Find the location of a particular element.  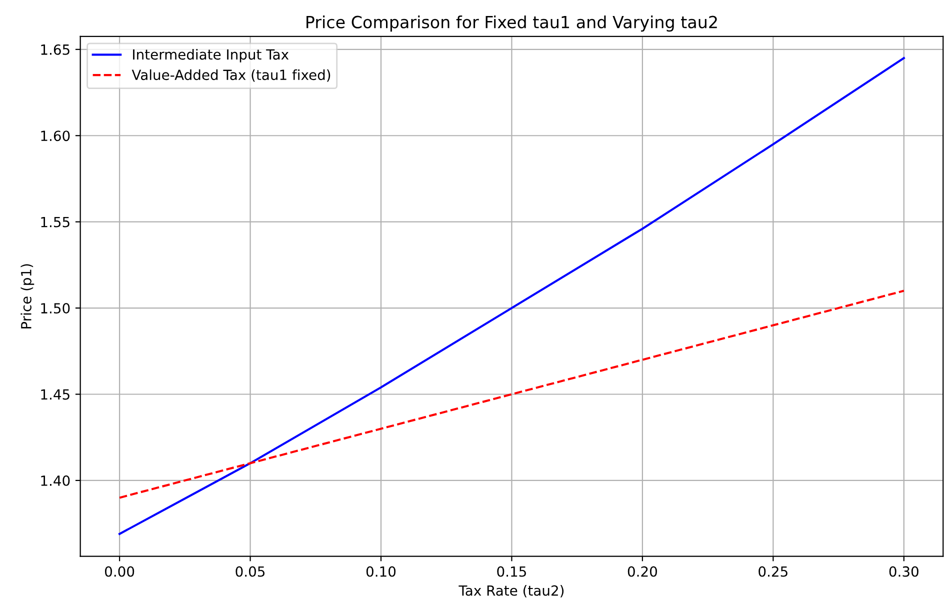

y-tick-label: 1.60 is located at coordinates (55, 136).